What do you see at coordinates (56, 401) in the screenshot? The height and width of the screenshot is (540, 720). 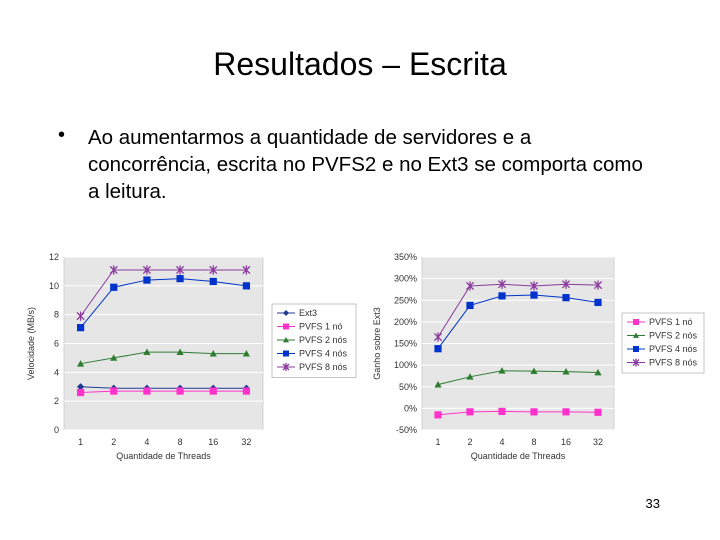 I see `y-tick-label: 2` at bounding box center [56, 401].